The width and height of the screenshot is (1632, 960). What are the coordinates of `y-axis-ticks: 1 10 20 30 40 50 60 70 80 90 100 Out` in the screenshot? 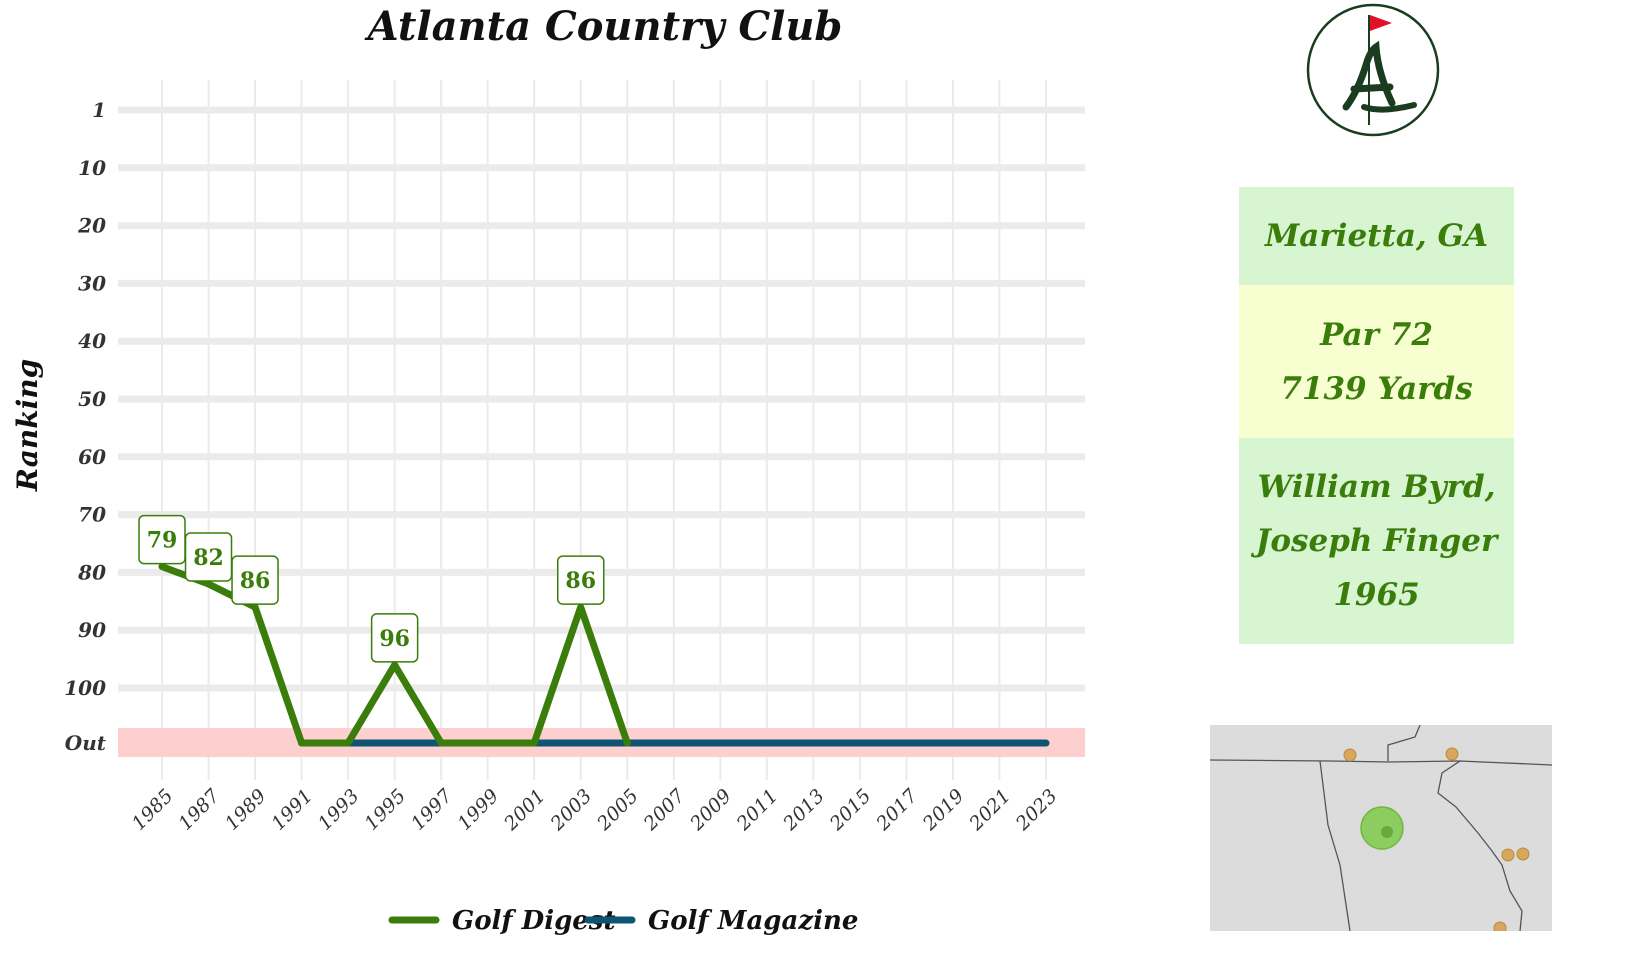 It's located at (85, 426).